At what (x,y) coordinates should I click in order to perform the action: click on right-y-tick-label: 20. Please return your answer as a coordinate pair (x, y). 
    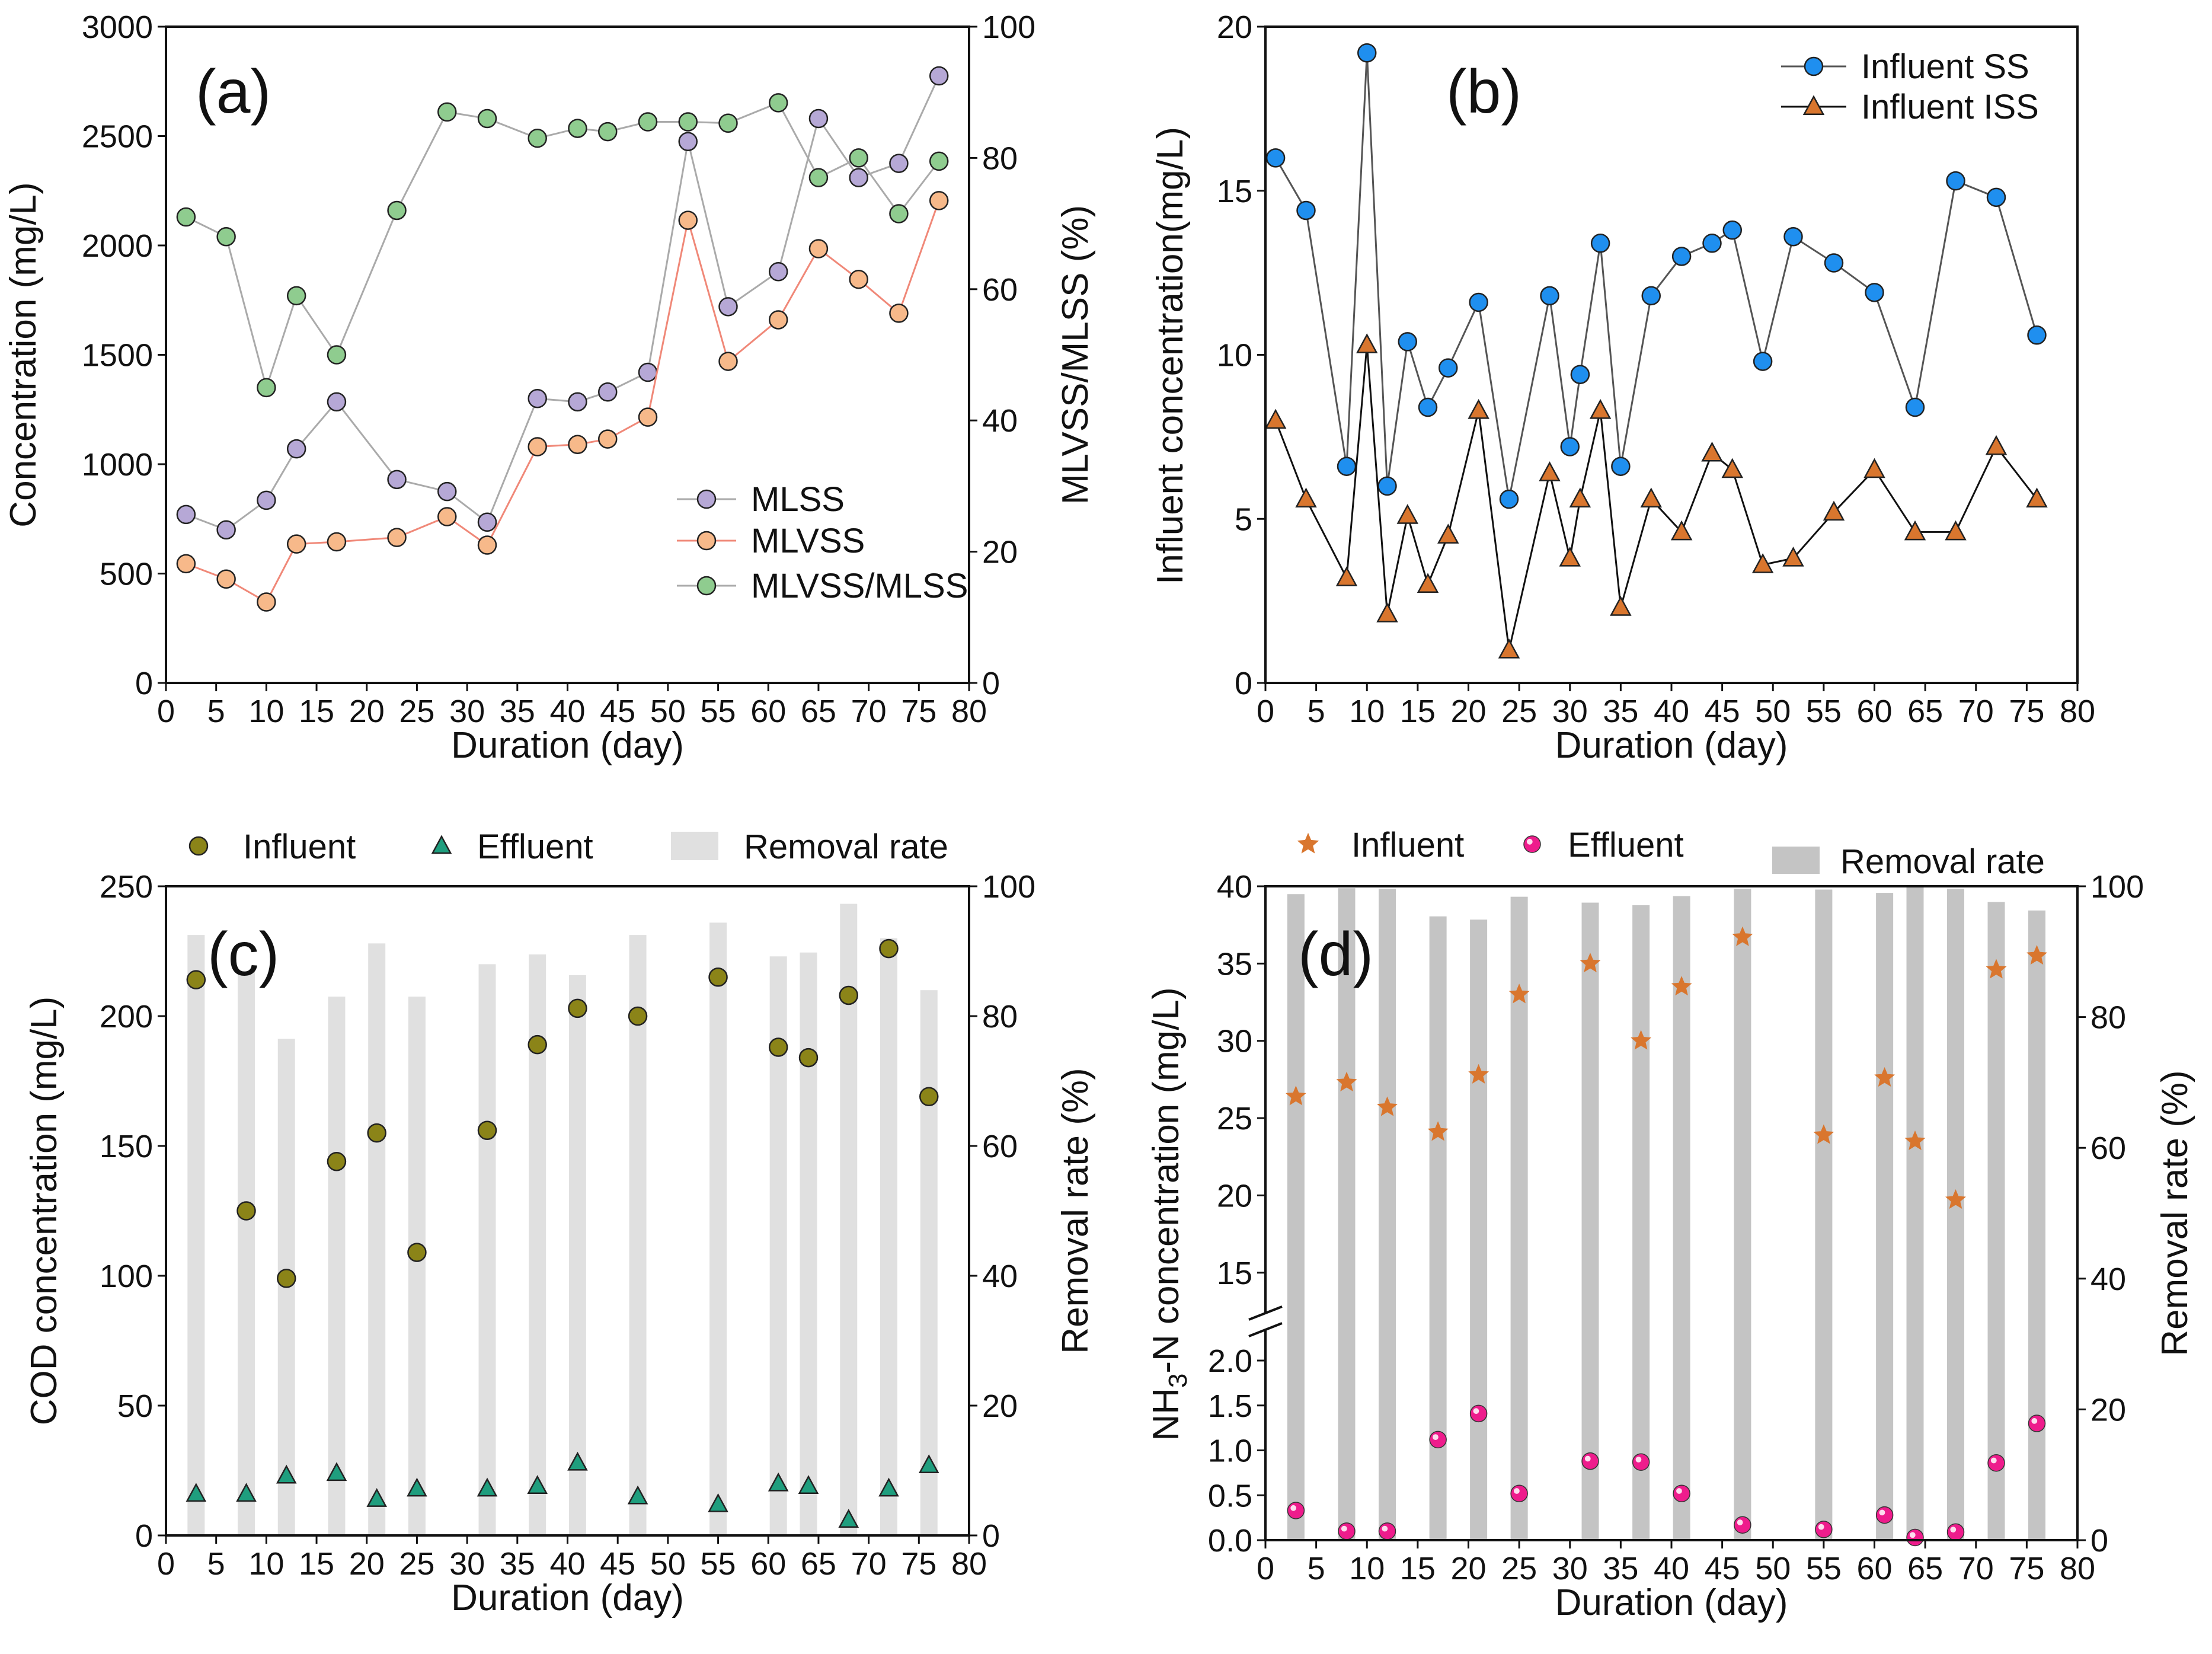
    Looking at the image, I should click on (1000, 1406).